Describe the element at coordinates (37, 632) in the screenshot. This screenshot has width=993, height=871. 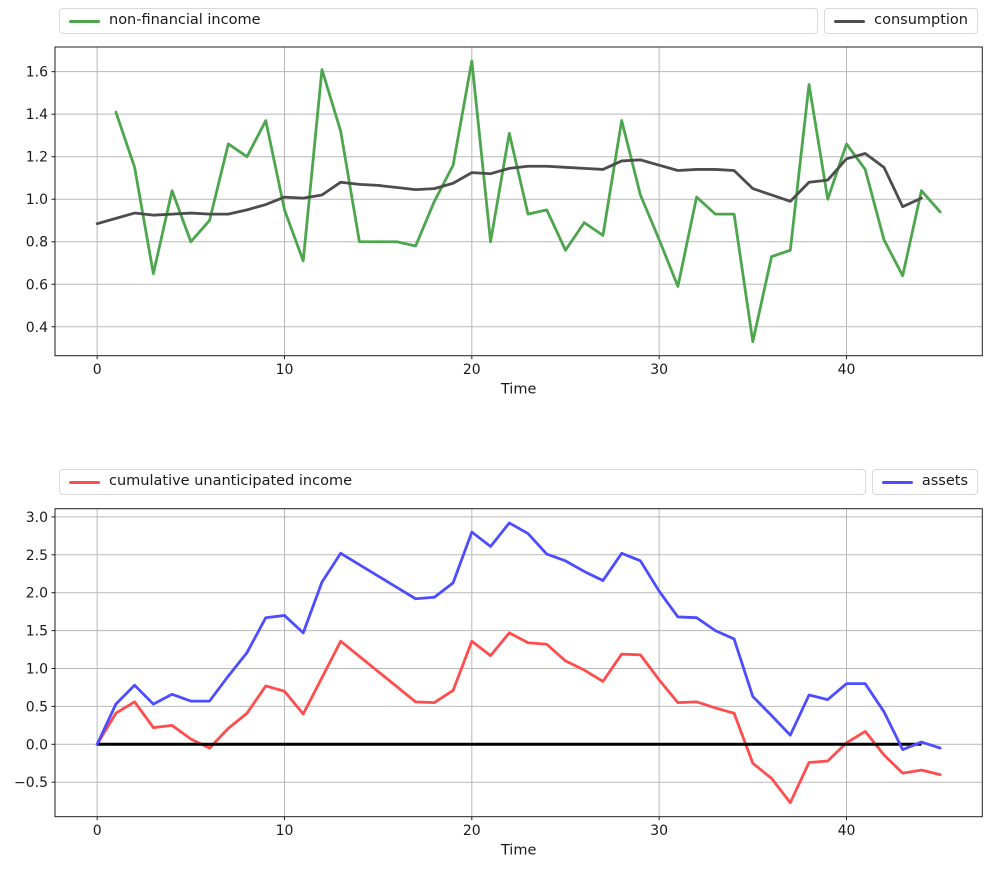
I see `bottom-chart-y-tick-label: 1.5` at that location.